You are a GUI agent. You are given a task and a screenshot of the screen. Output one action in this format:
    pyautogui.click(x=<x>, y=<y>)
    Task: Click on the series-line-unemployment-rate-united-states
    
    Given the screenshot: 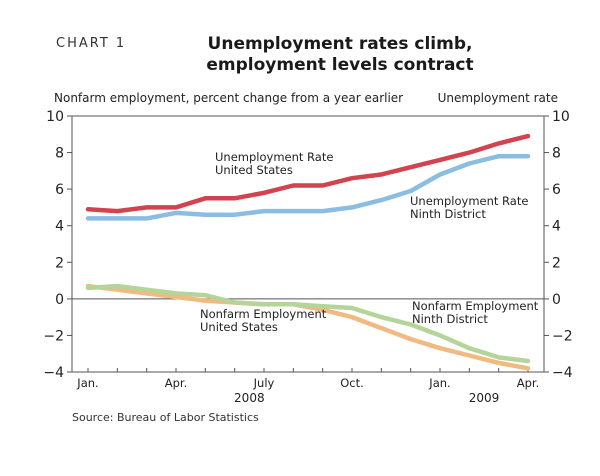 What is the action you would take?
    pyautogui.click(x=308, y=173)
    